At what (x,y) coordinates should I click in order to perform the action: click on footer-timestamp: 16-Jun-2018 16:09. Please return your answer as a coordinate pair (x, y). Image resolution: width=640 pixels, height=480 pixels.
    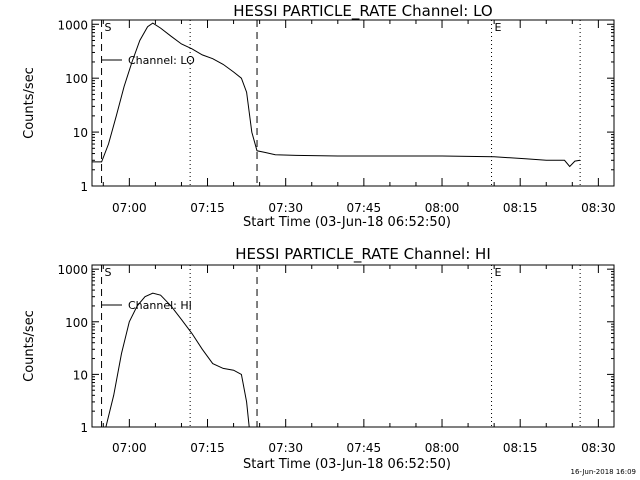
    Looking at the image, I should click on (604, 472).